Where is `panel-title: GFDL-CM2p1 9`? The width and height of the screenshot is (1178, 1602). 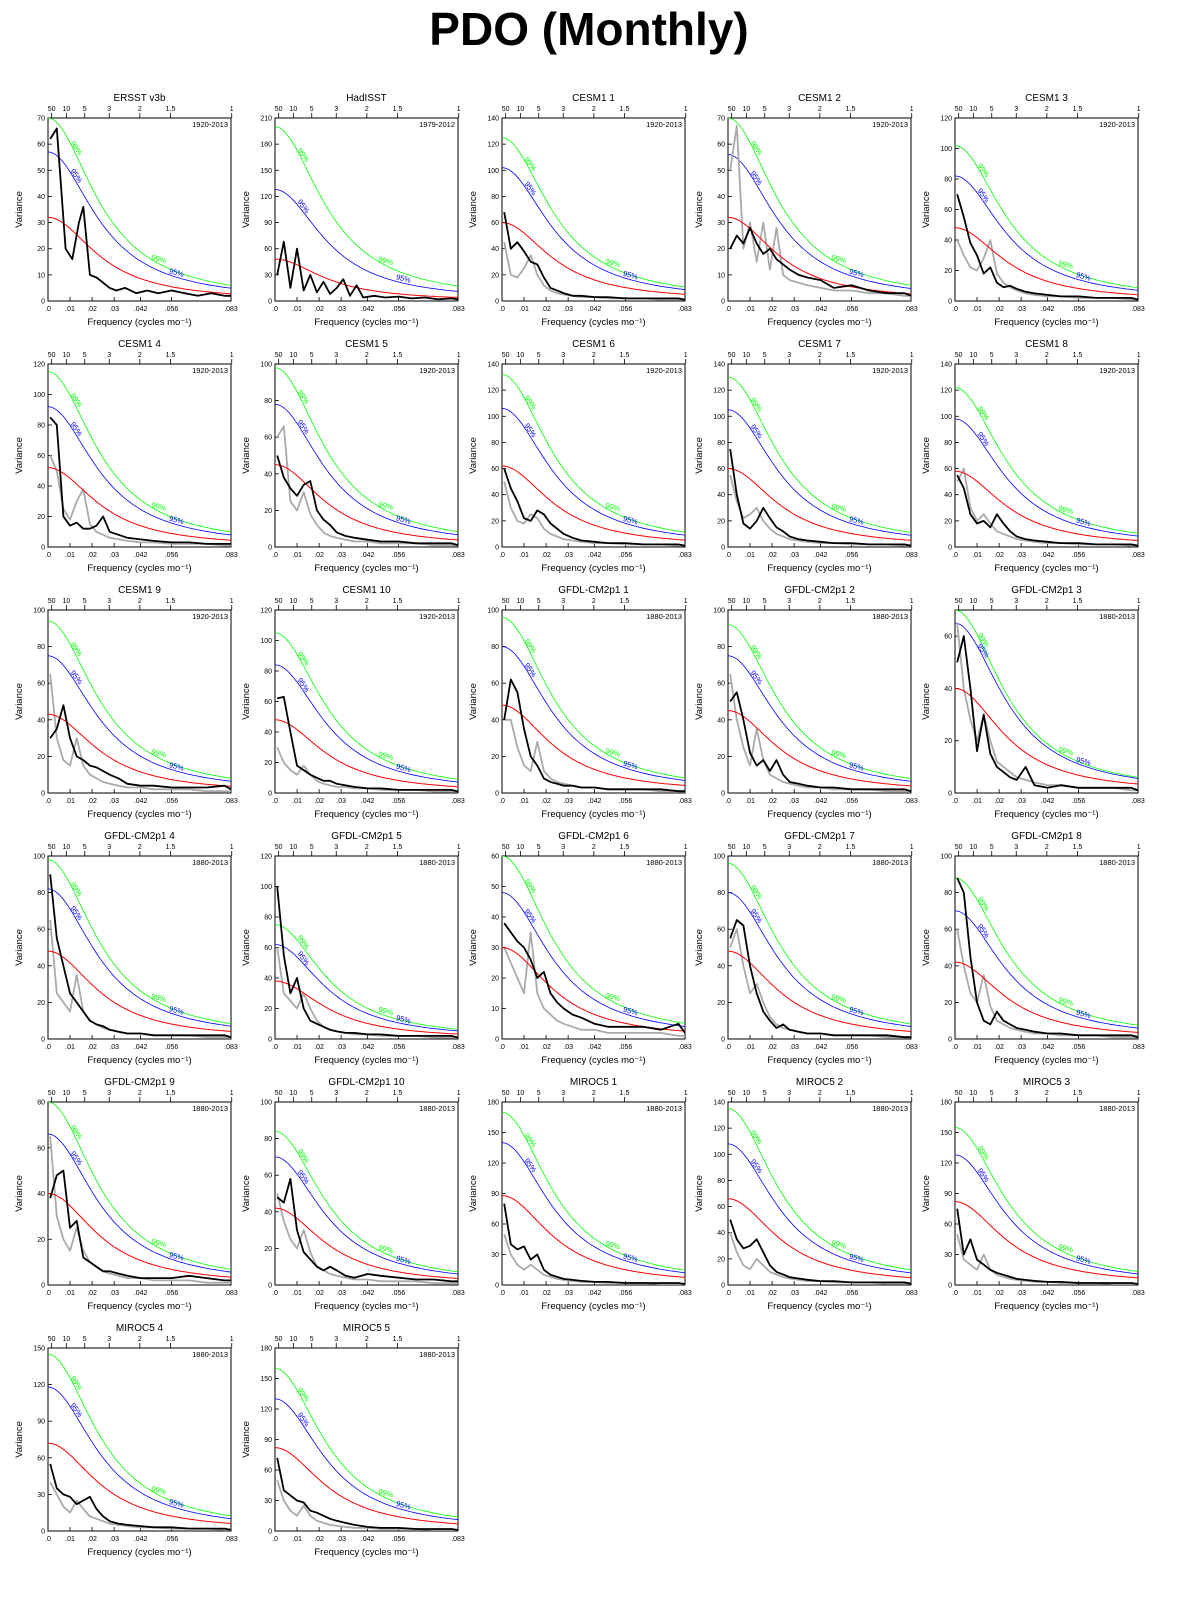
panel-title: GFDL-CM2p1 9 is located at coordinates (139, 1082).